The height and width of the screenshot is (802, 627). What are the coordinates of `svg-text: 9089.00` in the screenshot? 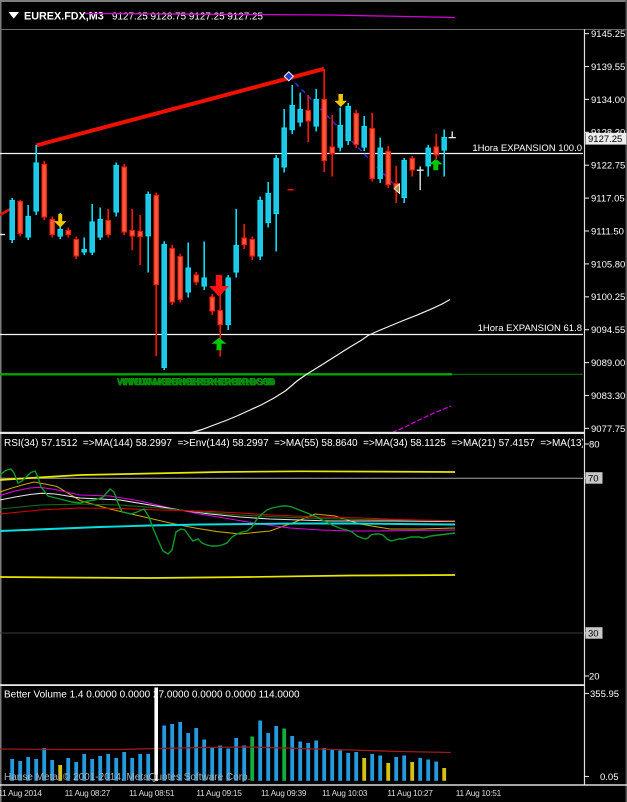 It's located at (608, 363).